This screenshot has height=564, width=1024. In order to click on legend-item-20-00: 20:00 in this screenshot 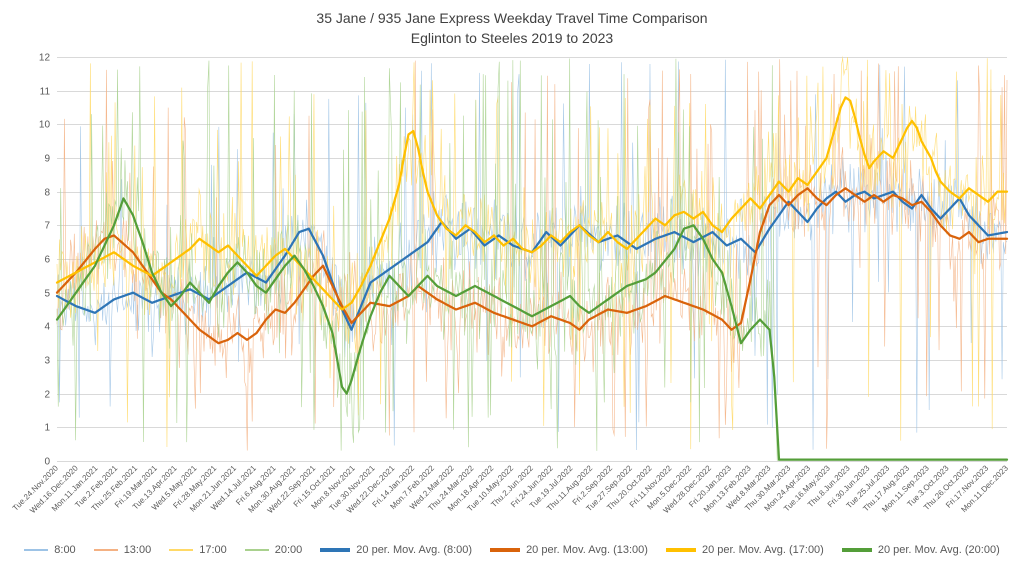, I will do `click(273, 550)`.